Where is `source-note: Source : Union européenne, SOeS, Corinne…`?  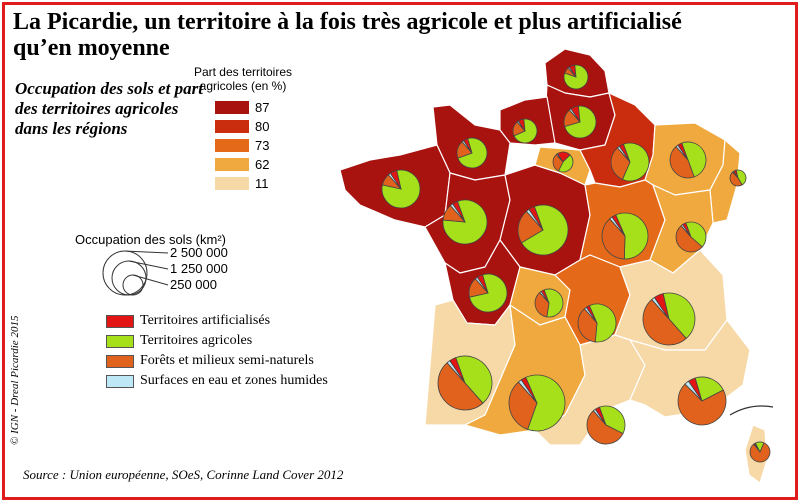 source-note: Source : Union européenne, SOeS, Corinne… is located at coordinates (183, 474).